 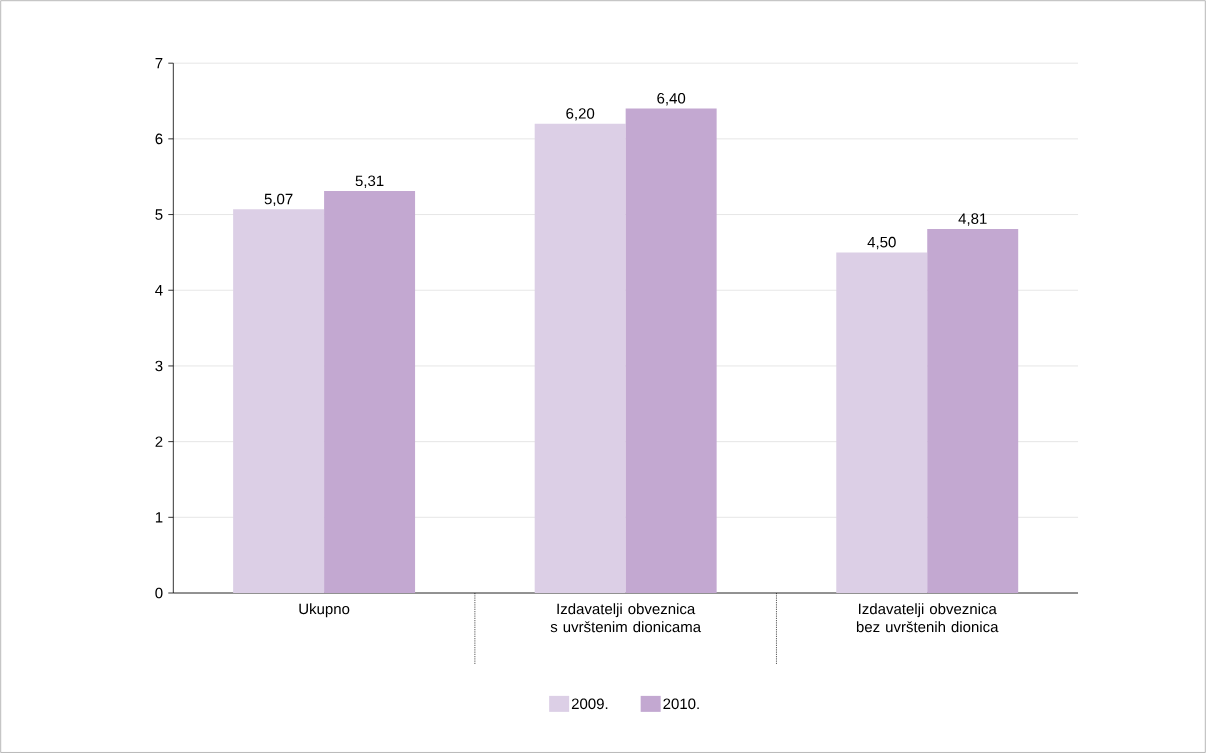 What do you see at coordinates (159, 290) in the screenshot?
I see `y-tick-label: 4` at bounding box center [159, 290].